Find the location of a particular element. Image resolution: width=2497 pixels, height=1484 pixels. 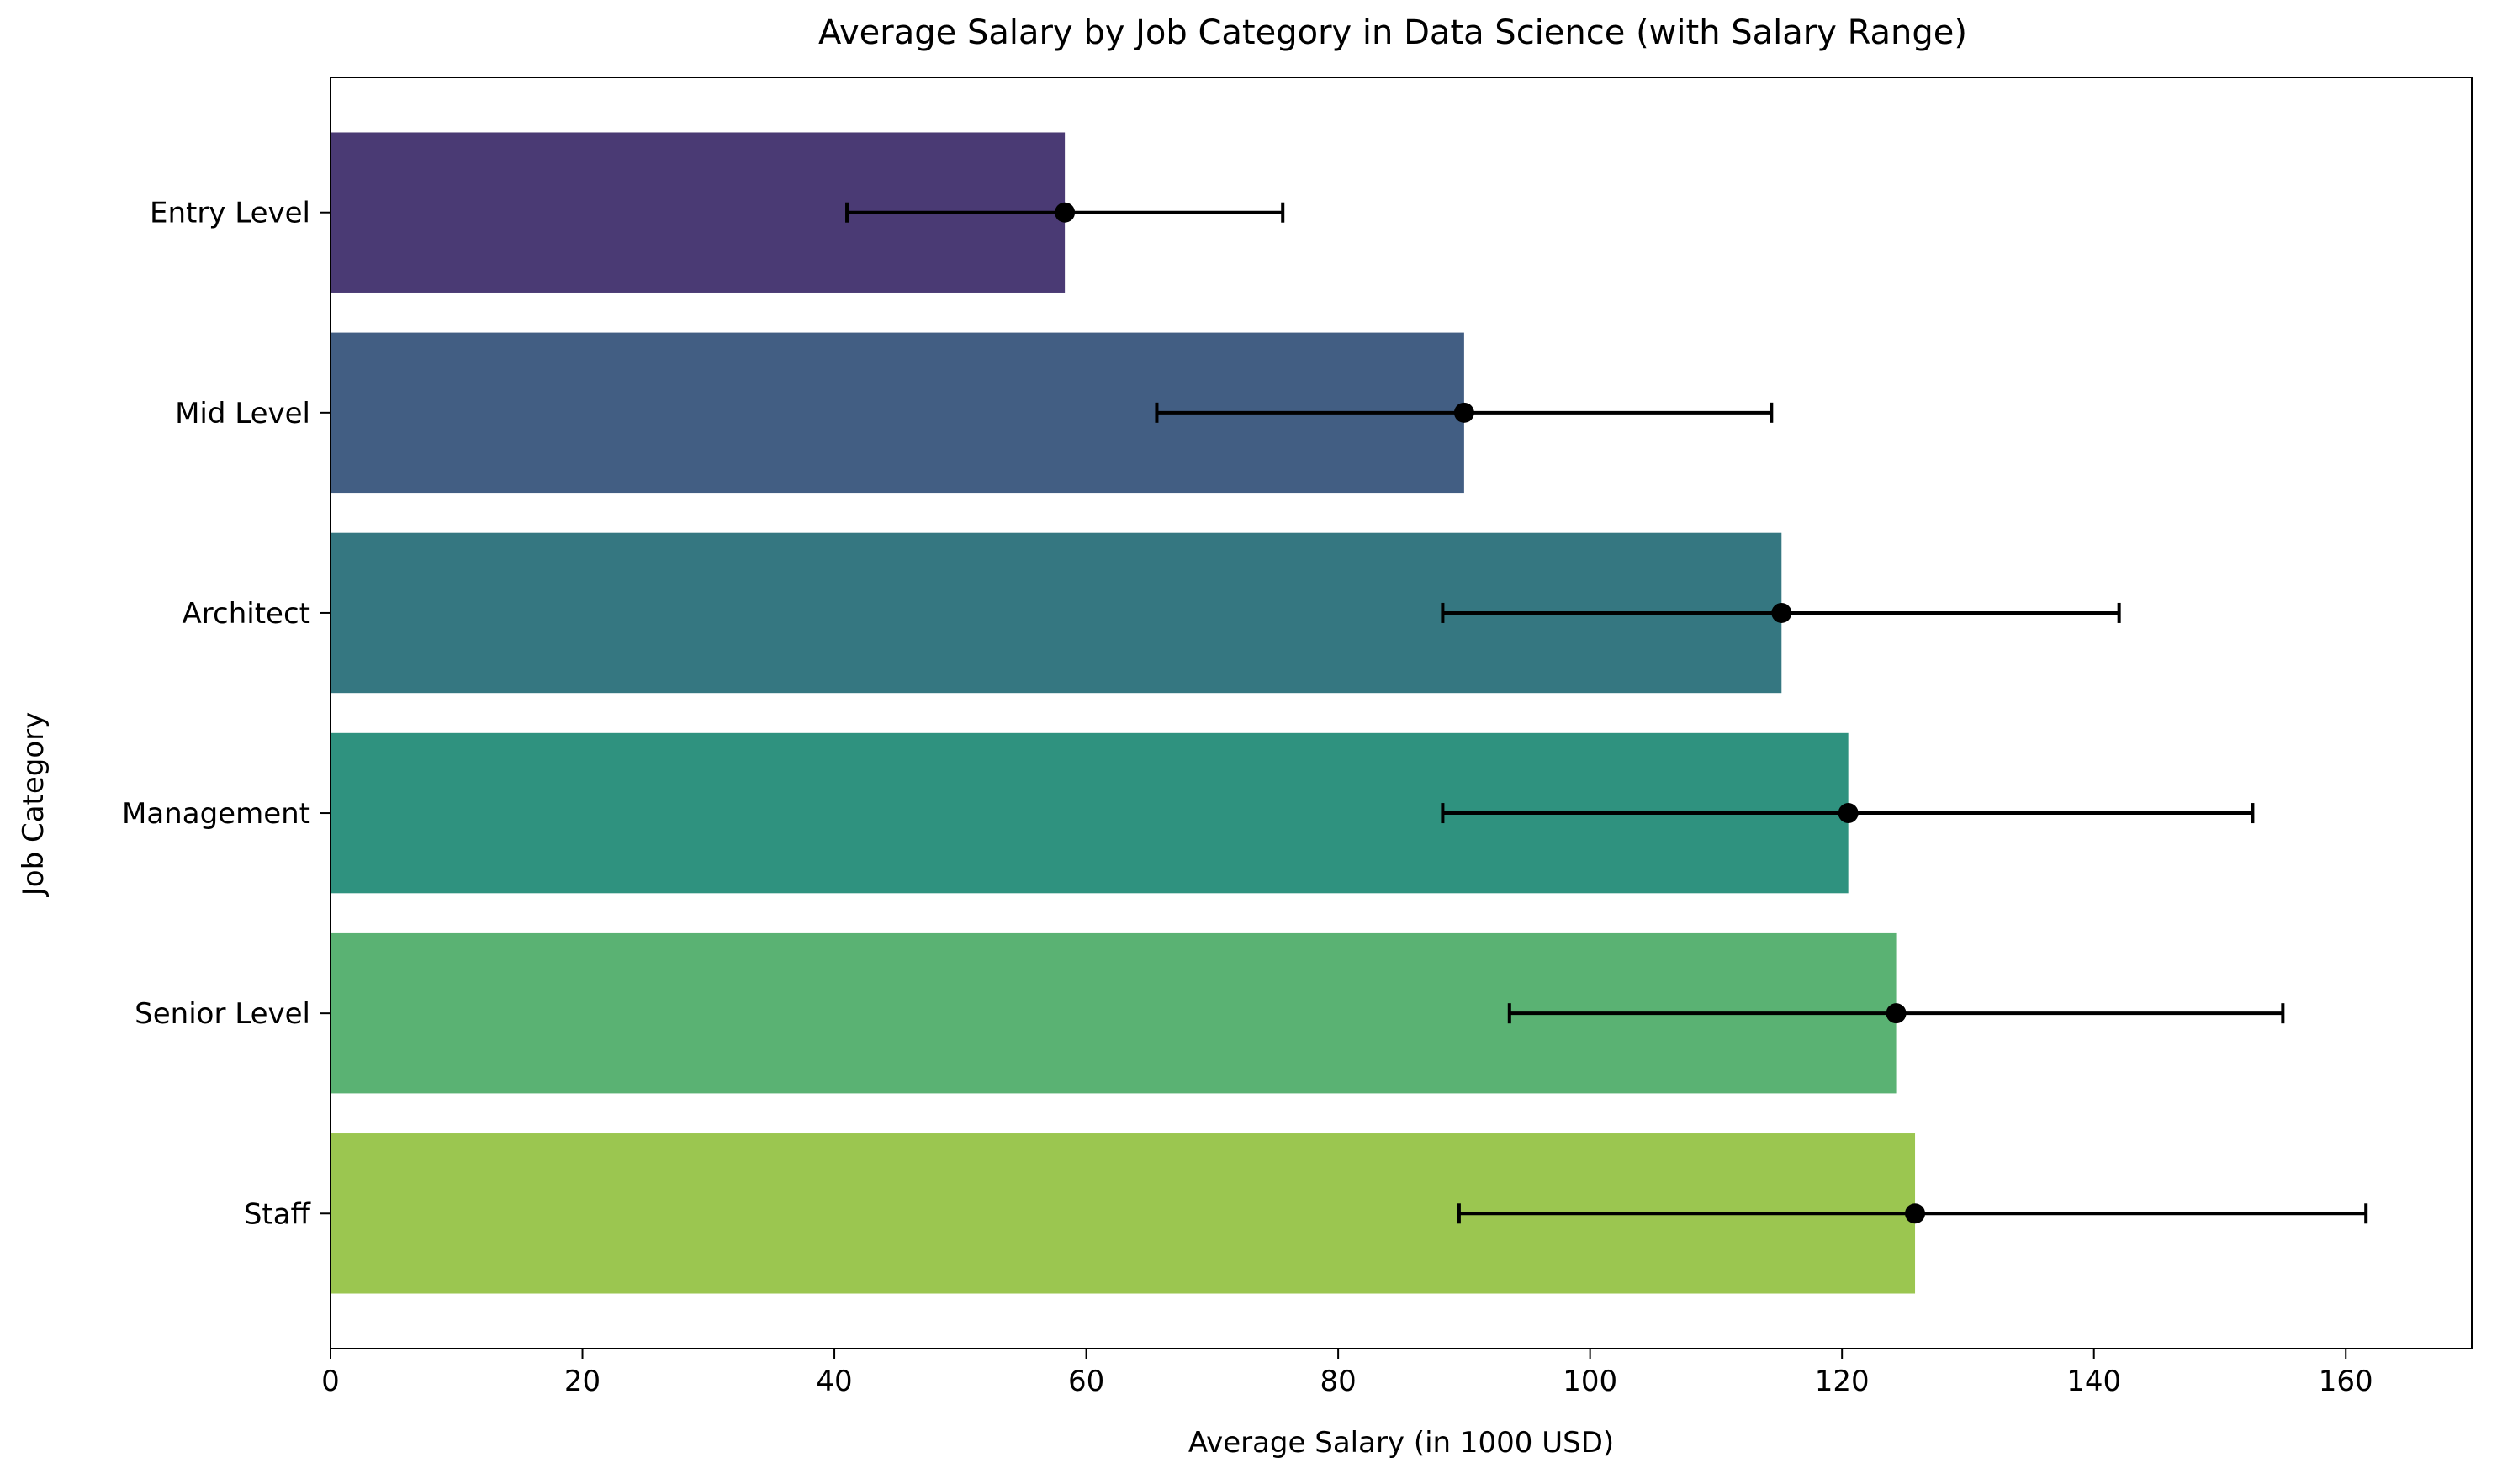

x-tick-label: 80 is located at coordinates (1338, 1381).